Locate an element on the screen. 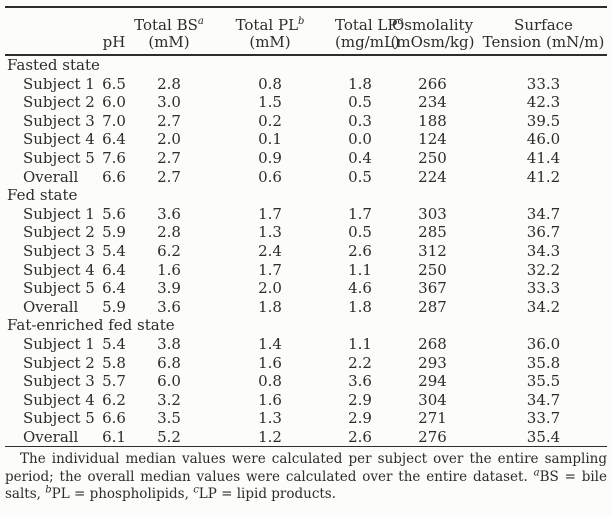  cell-total-lp: 1.8 is located at coordinates (360, 306).